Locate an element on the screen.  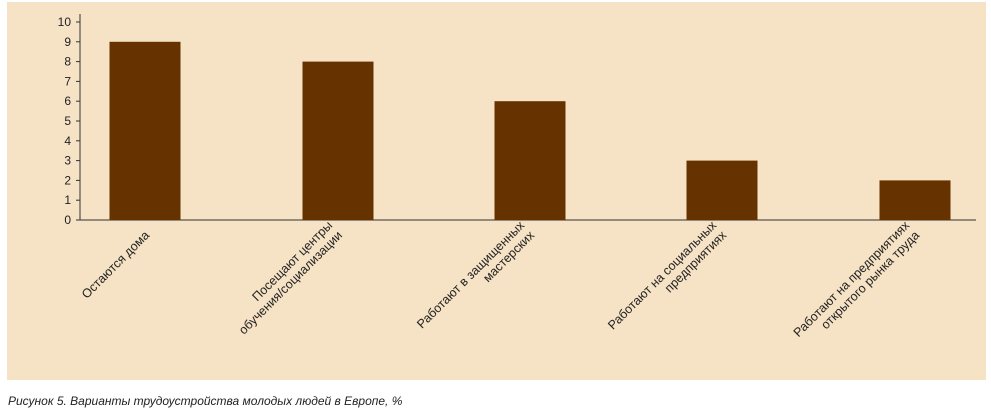
x-tick-label: Посещают центрыобучения/социализации is located at coordinates (285, 277).